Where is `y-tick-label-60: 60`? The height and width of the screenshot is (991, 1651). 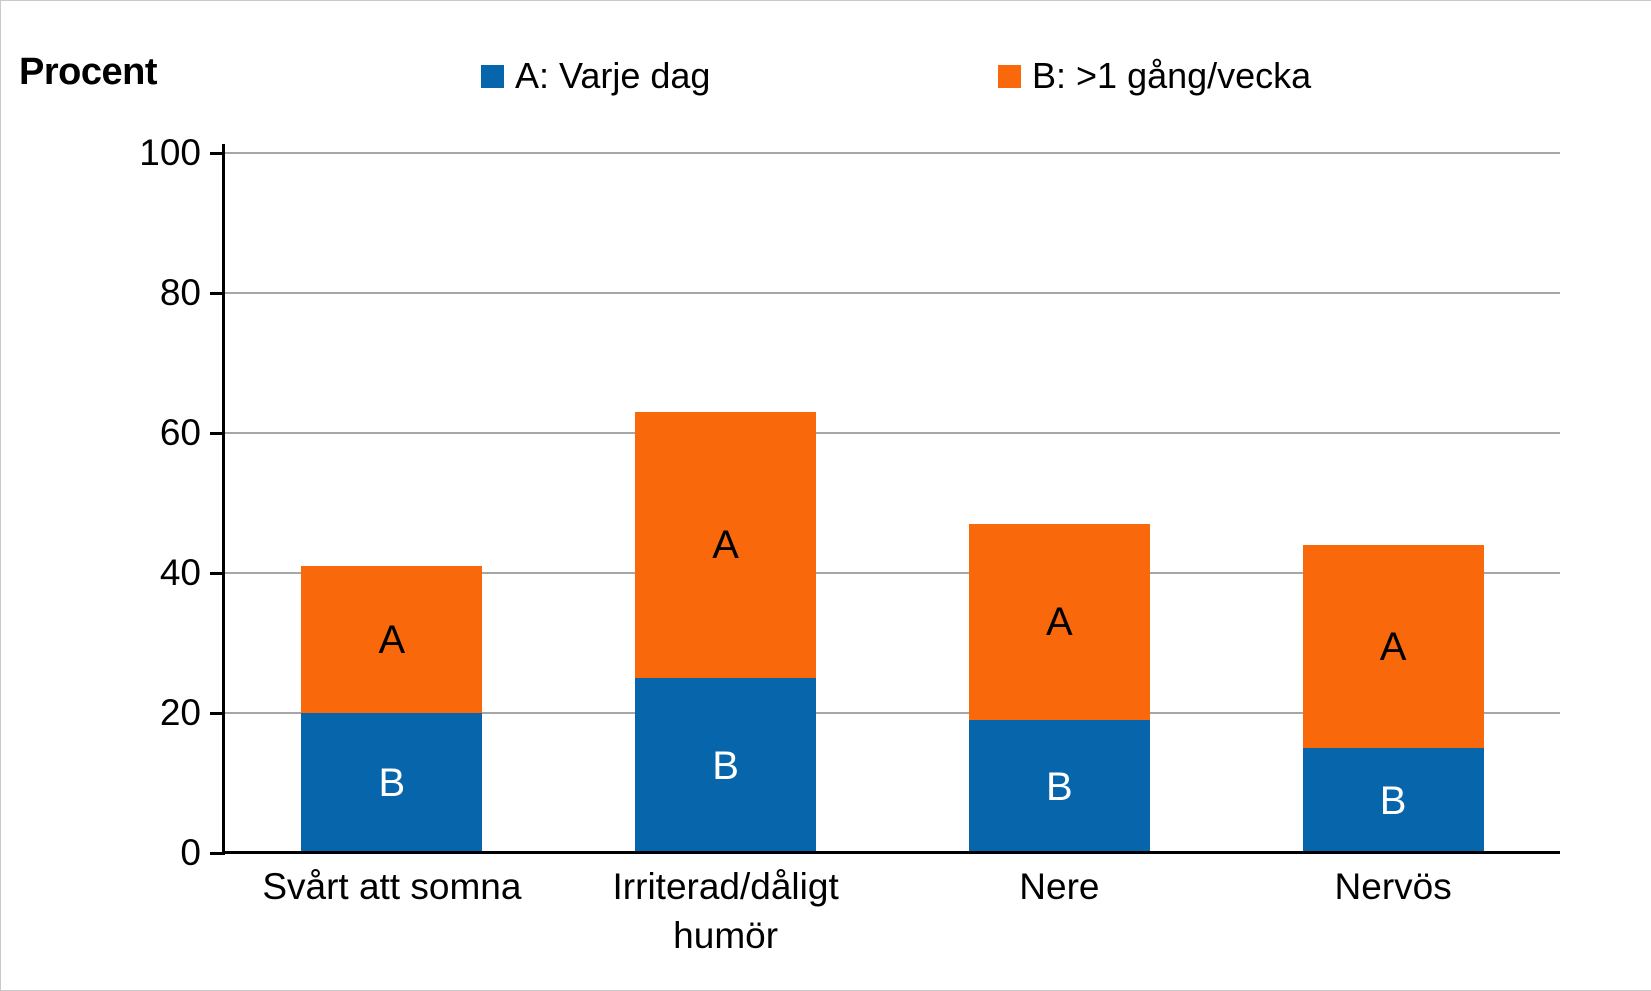
y-tick-label-60: 60 is located at coordinates (180, 432).